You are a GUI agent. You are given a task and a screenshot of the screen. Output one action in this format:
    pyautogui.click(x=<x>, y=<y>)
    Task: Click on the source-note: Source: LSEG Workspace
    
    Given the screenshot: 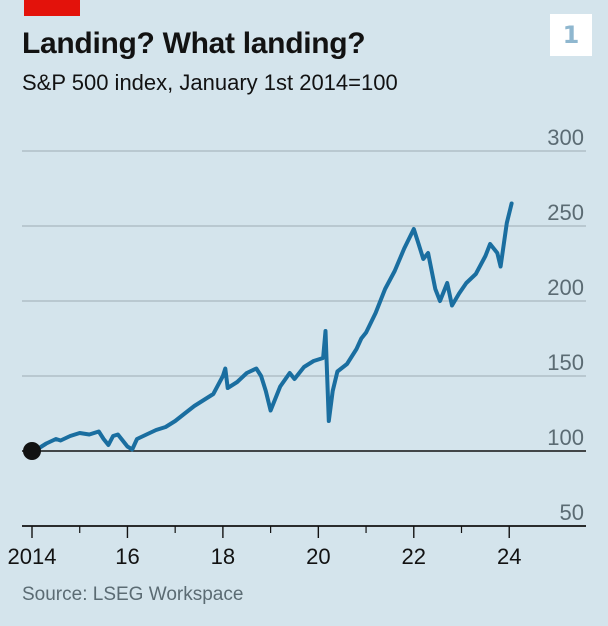 What is the action you would take?
    pyautogui.click(x=133, y=594)
    